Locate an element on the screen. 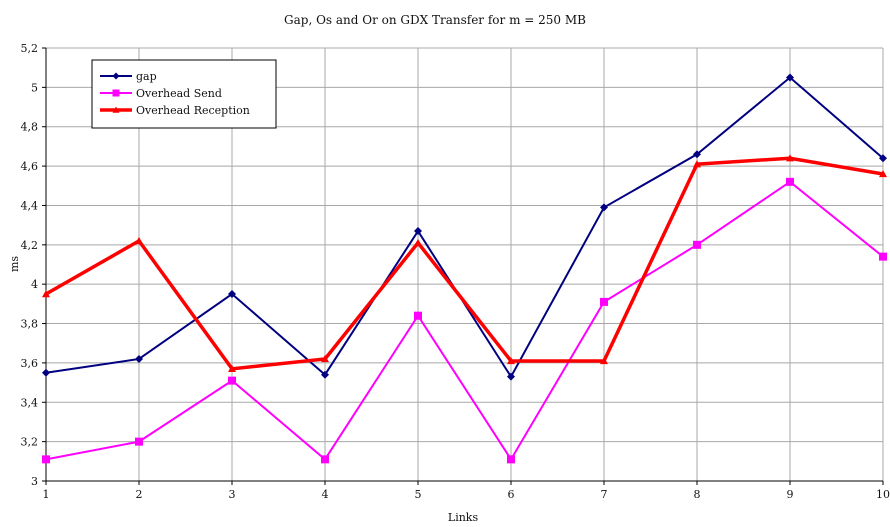  x-axis-label: Links is located at coordinates (463, 517).